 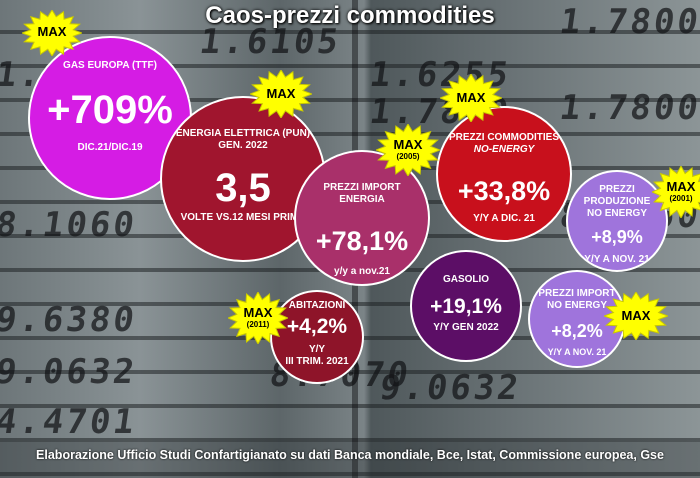 I want to click on page-title: Caos-prezzi commodities, so click(x=350, y=15).